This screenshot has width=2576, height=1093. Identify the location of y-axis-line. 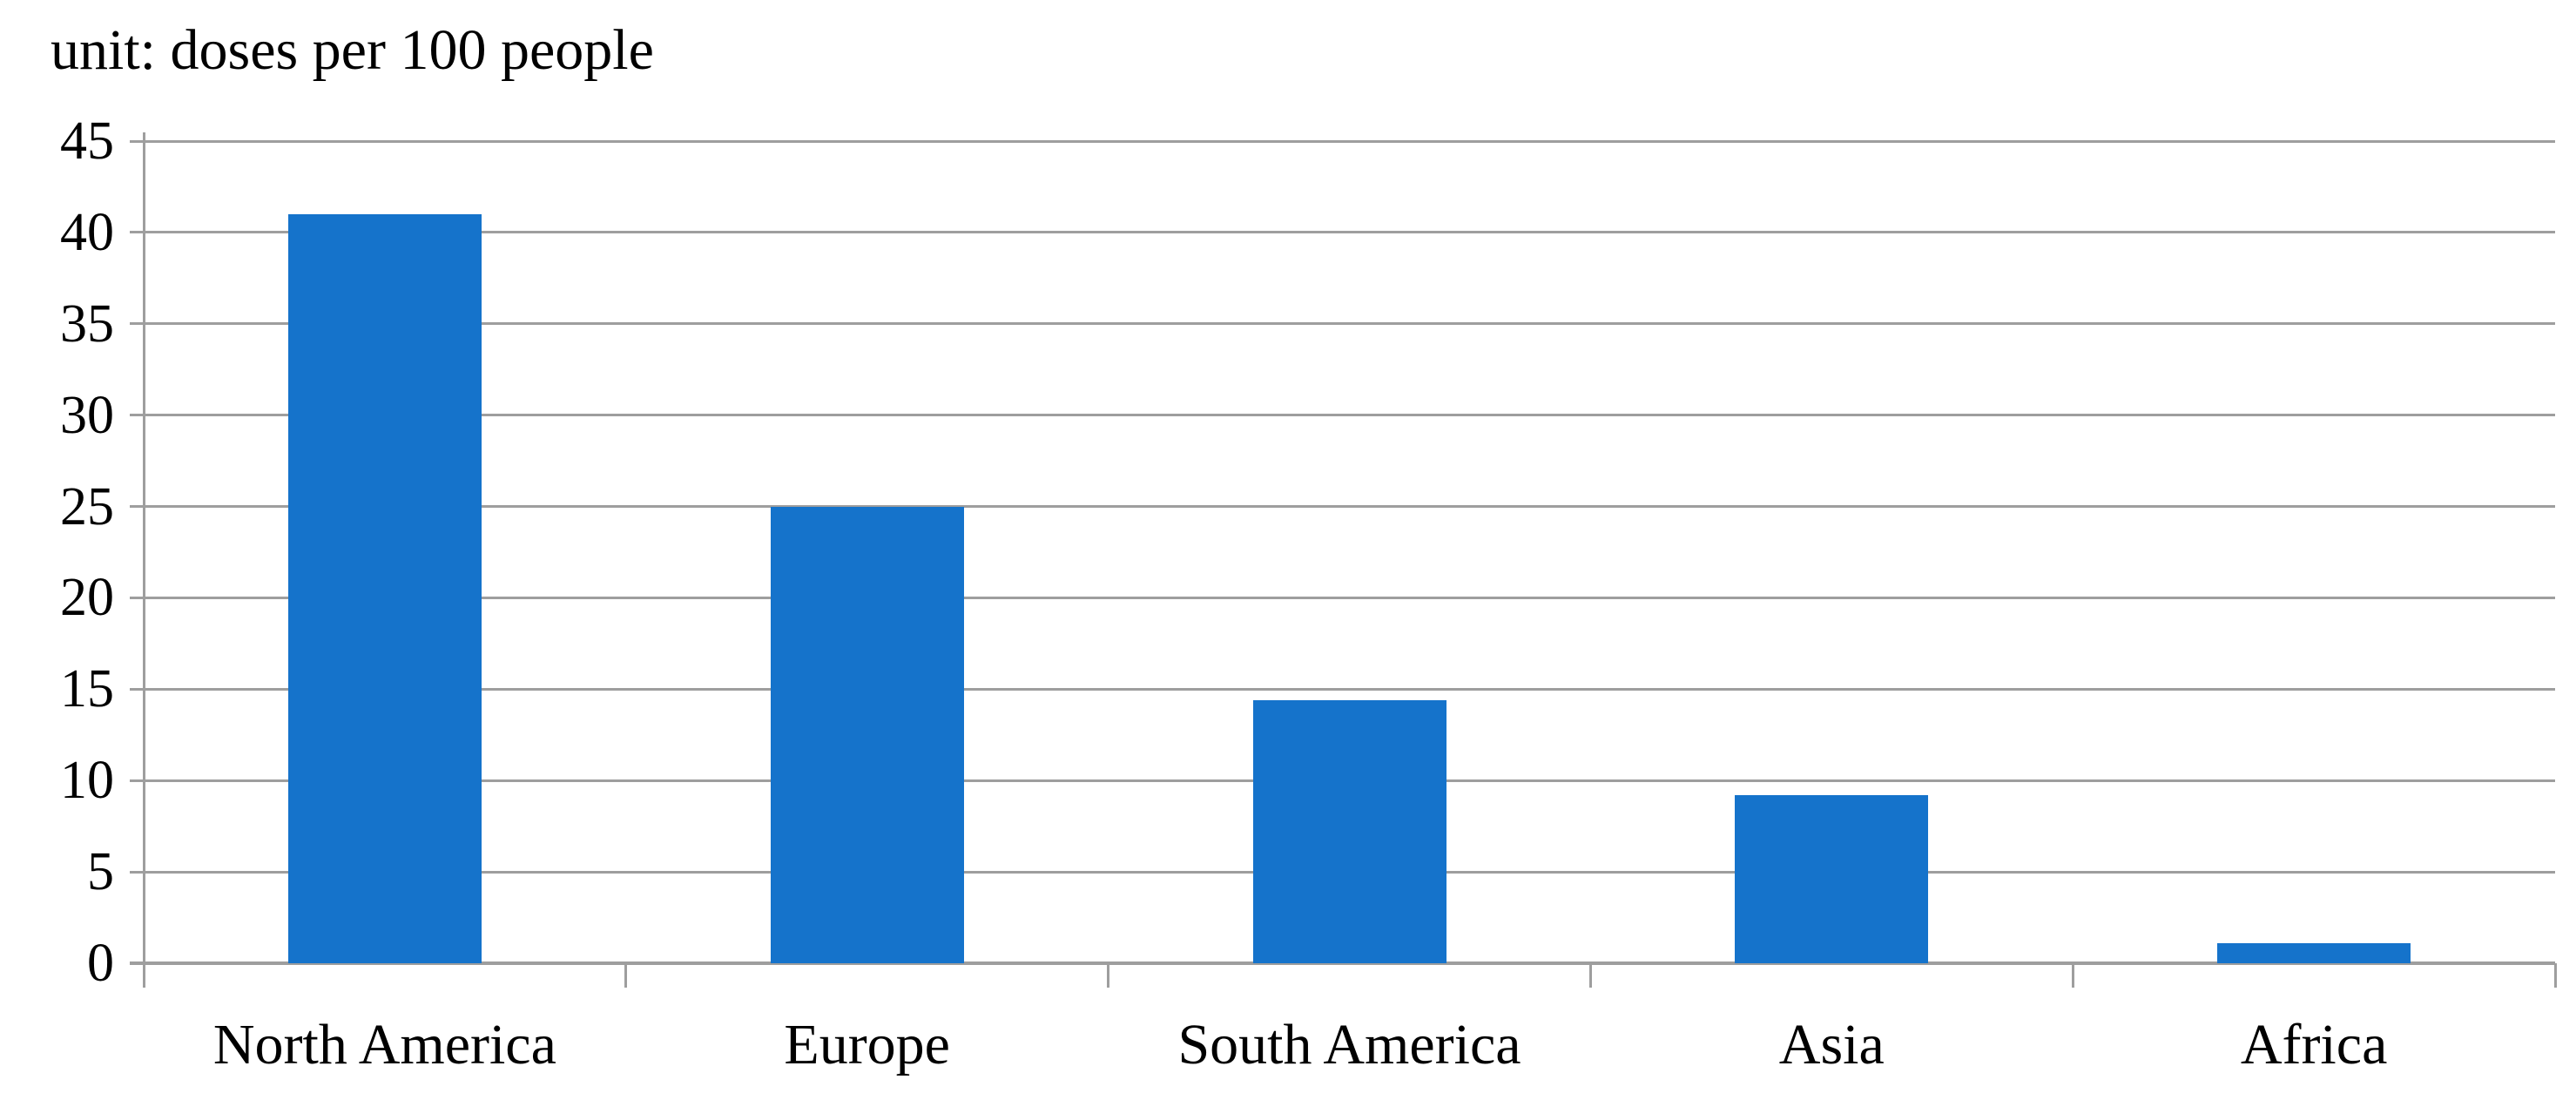
(144, 548).